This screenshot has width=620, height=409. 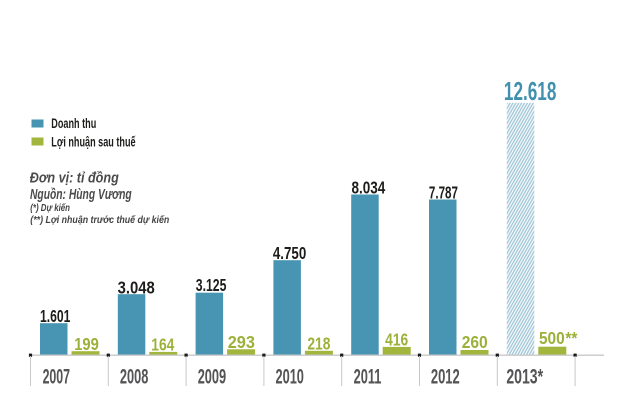 What do you see at coordinates (318, 344) in the screenshot?
I see `svg-text: 218` at bounding box center [318, 344].